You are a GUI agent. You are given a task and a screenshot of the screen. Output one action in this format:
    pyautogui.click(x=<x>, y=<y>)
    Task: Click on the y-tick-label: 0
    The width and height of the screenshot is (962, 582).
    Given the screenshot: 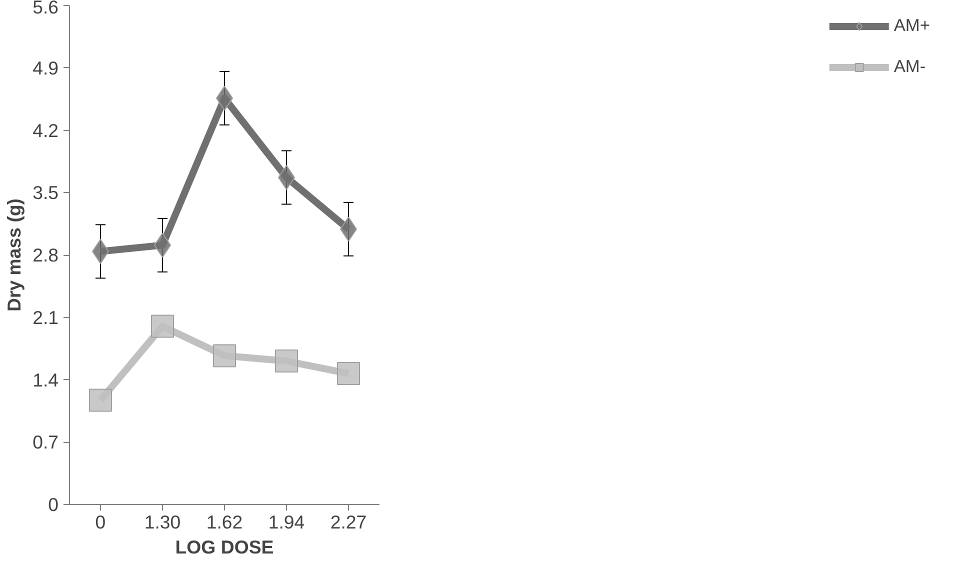 What is the action you would take?
    pyautogui.click(x=53, y=504)
    